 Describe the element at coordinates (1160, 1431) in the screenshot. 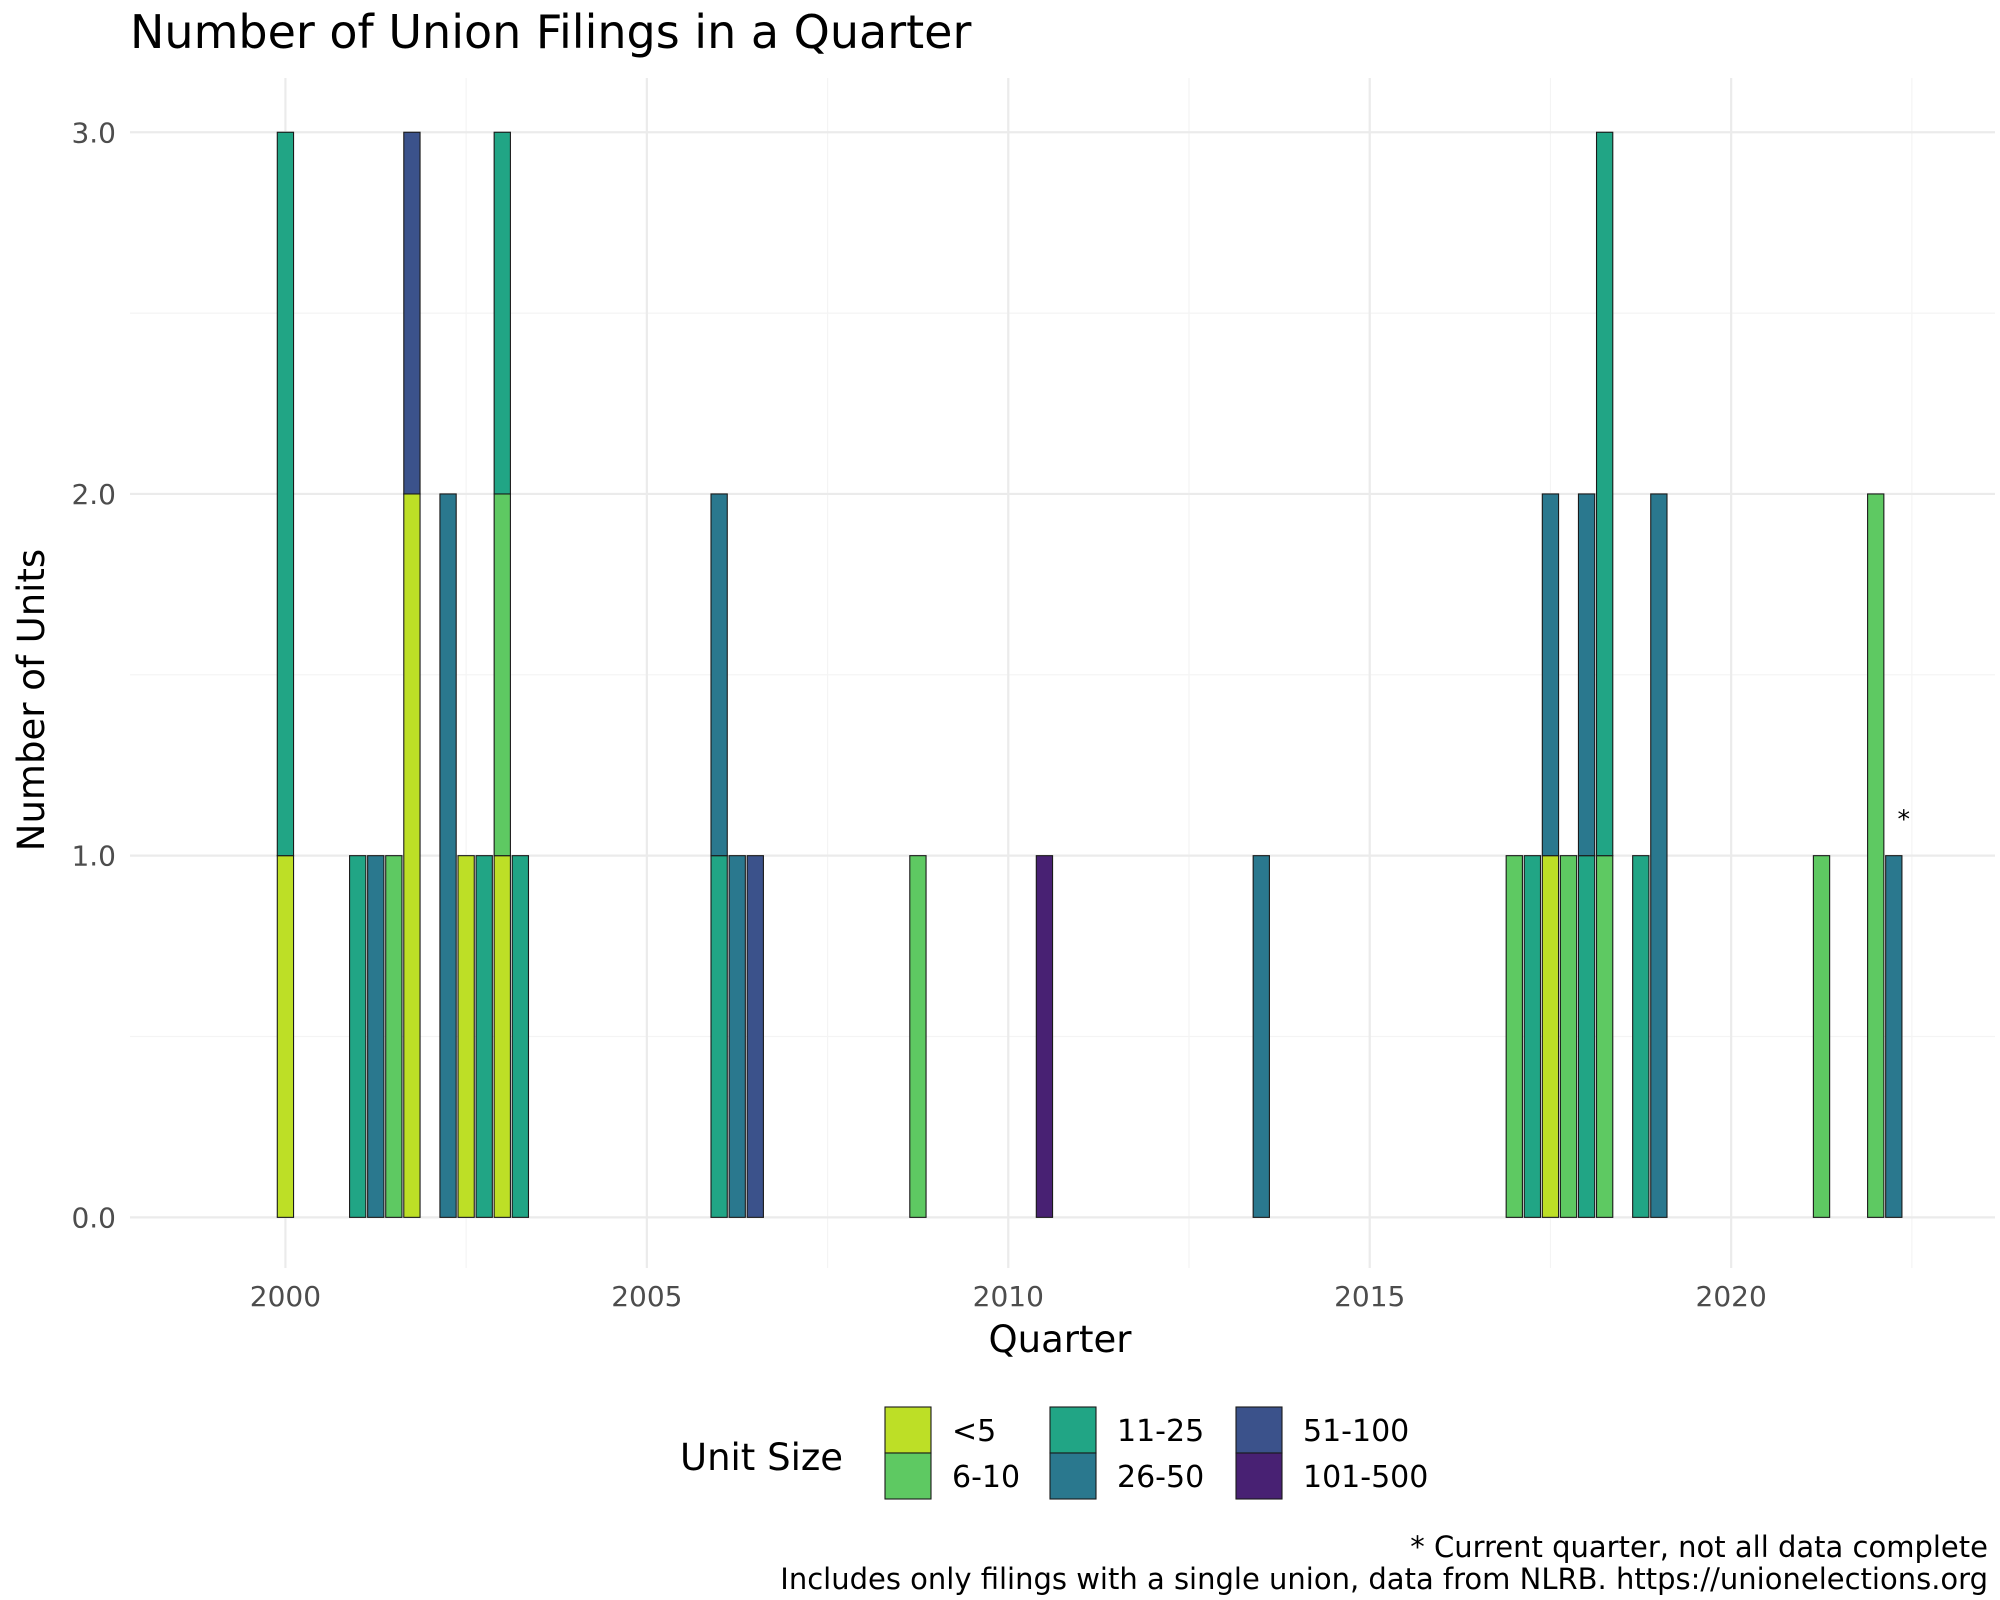

I see `legend-label: 11-25` at that location.